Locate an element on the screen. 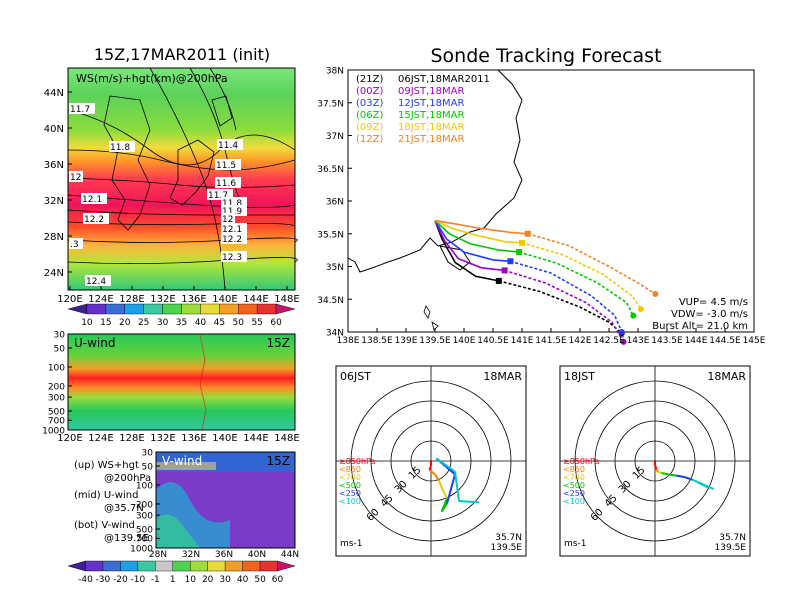 Image resolution: width=792 pixels, height=612 pixels. honshu-coastline is located at coordinates (435, 171).